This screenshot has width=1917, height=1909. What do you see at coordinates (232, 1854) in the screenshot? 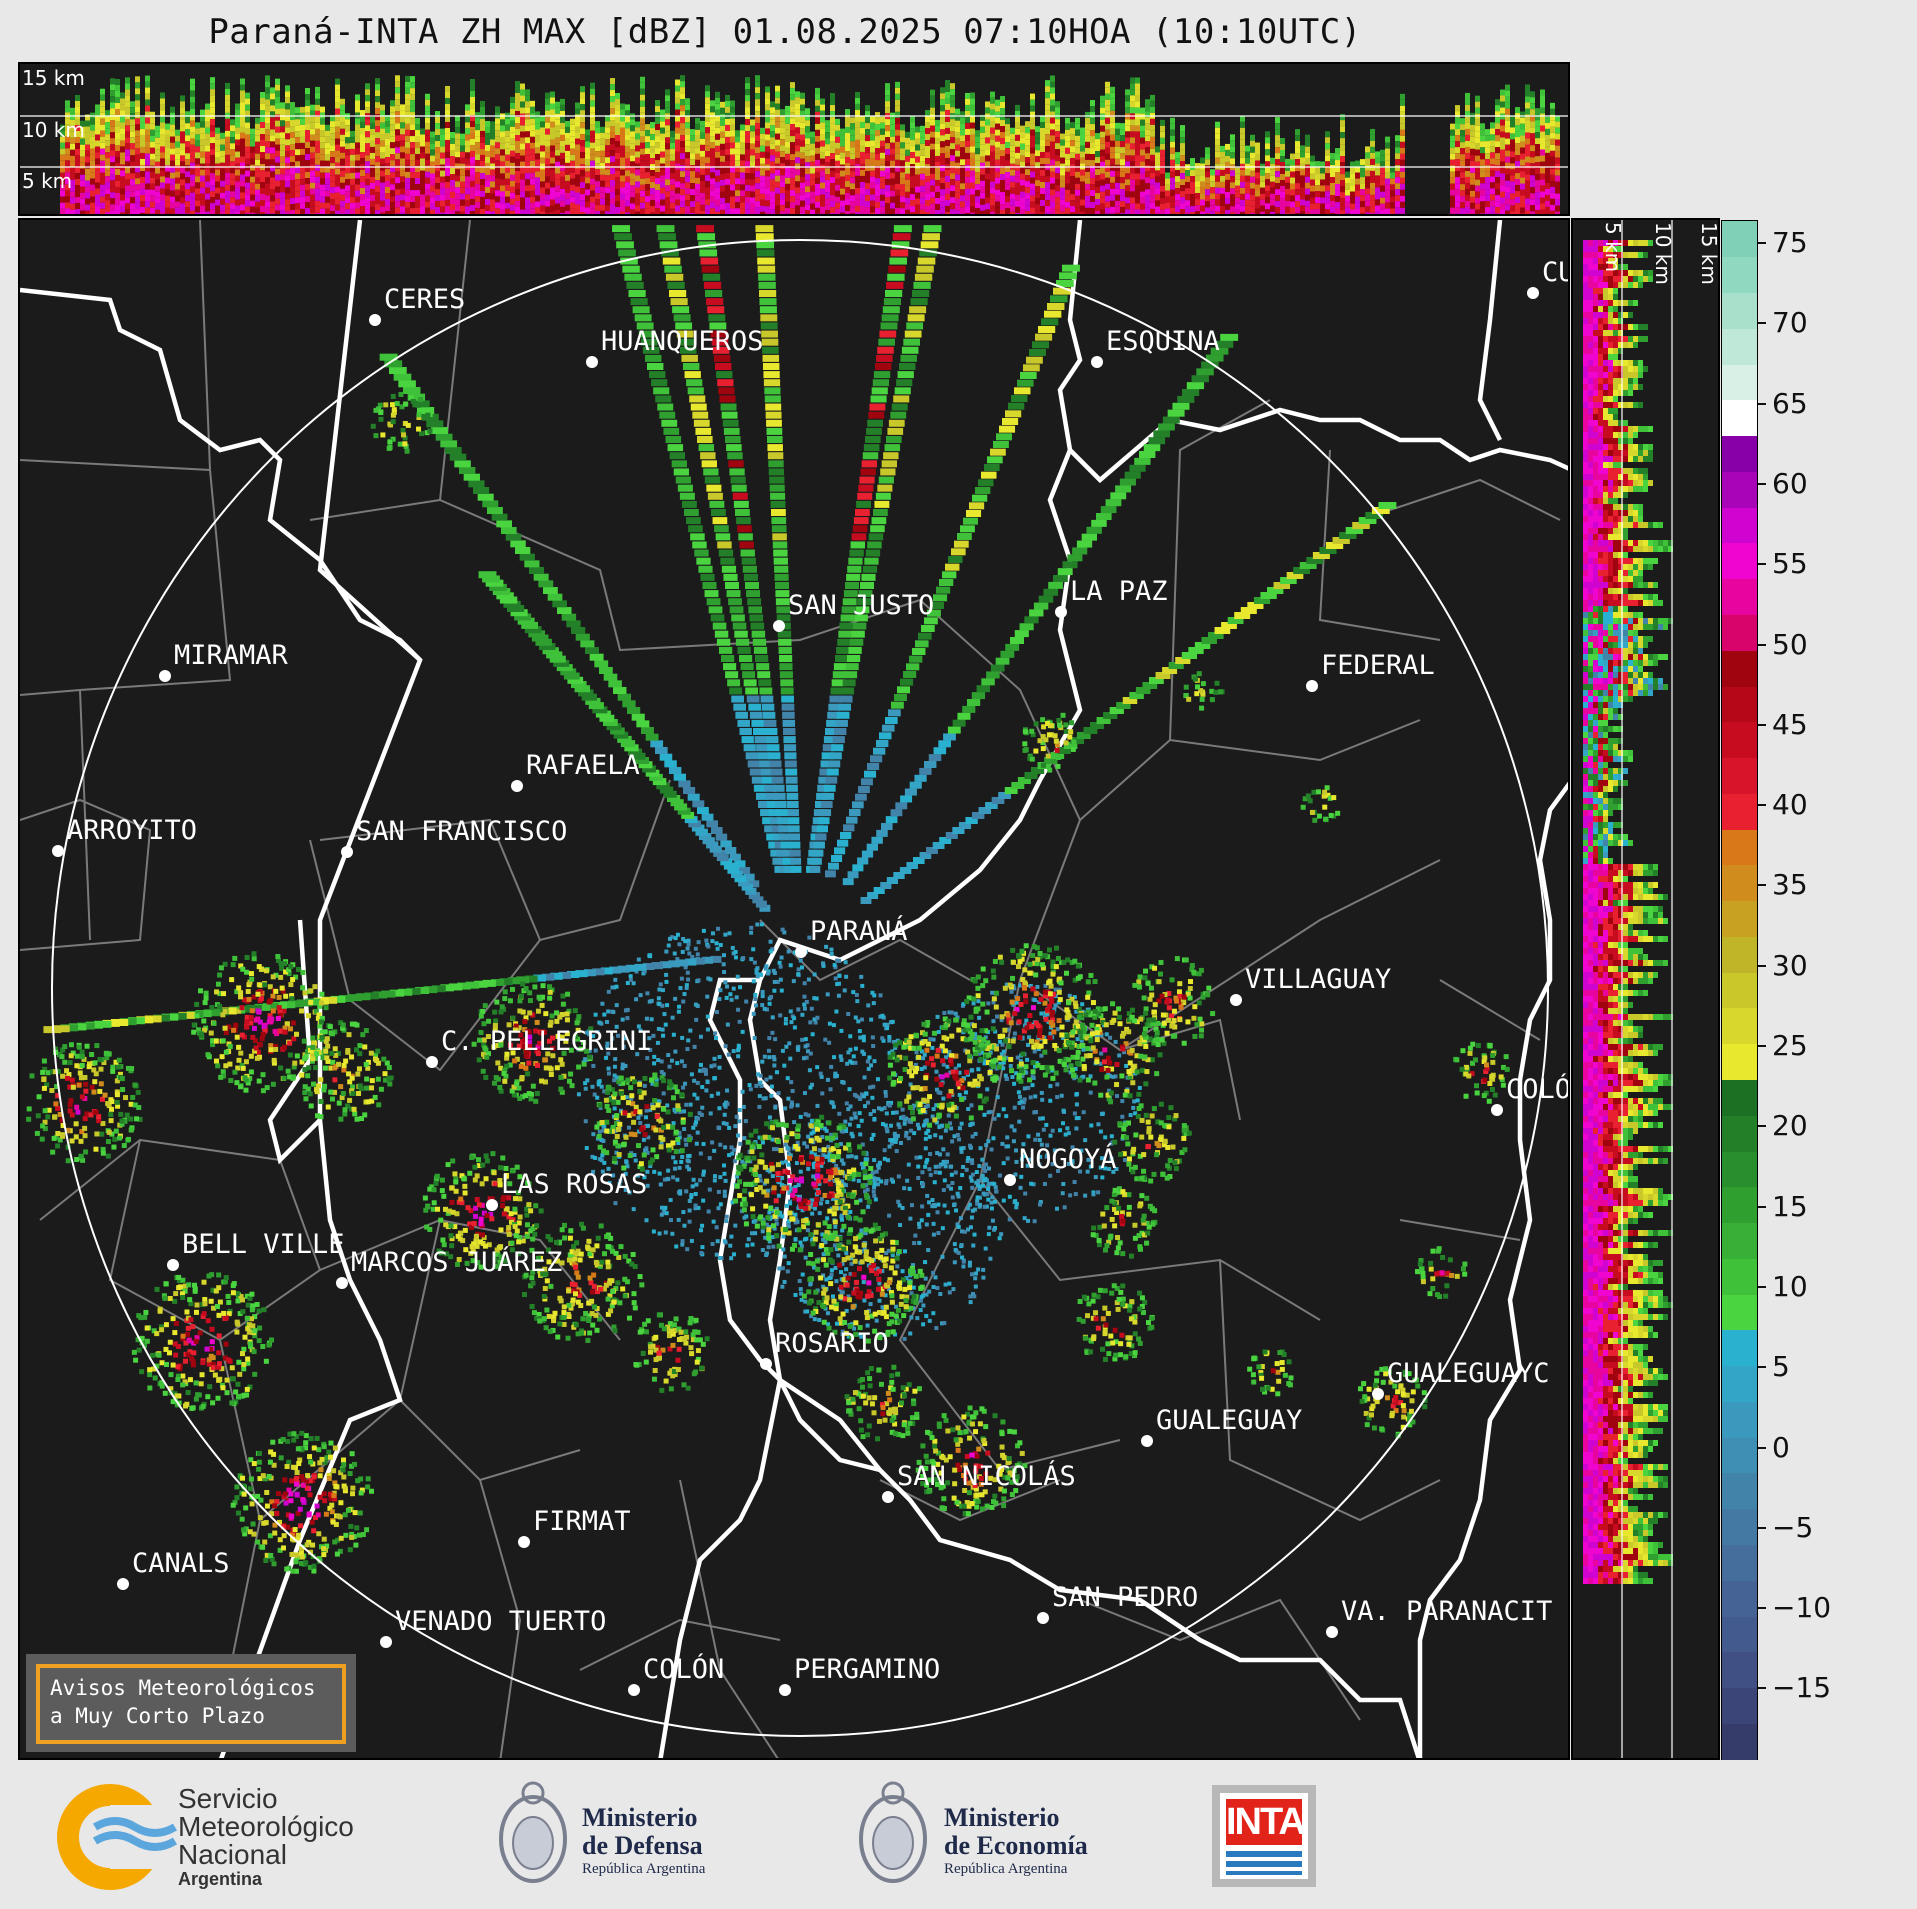
I see `smn-line-3: Nacional` at bounding box center [232, 1854].